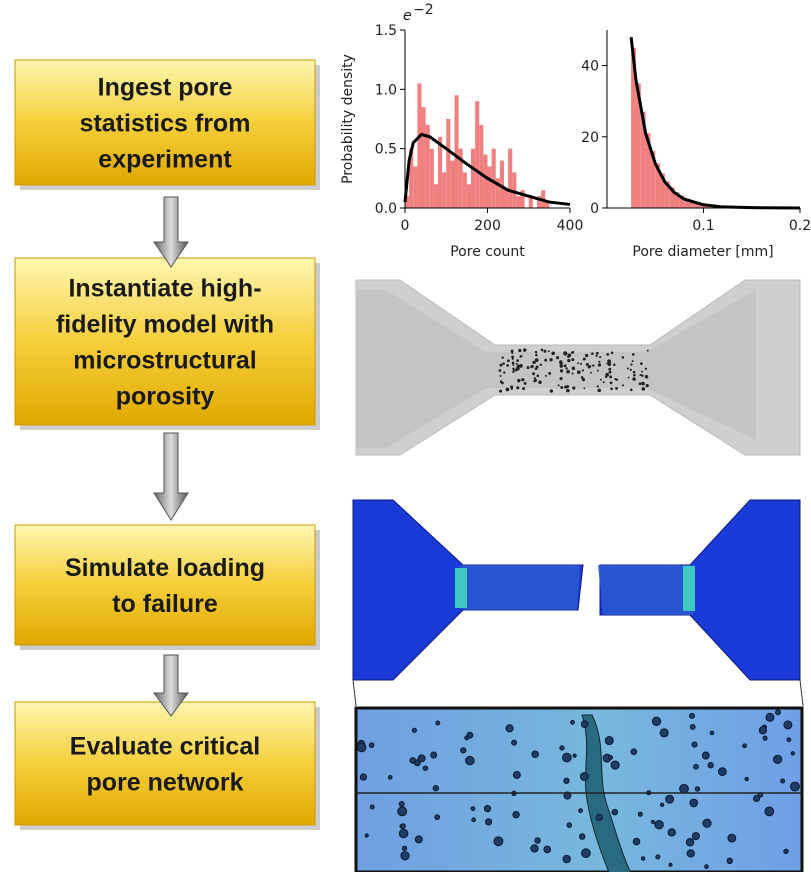 Image resolution: width=811 pixels, height=872 pixels. I want to click on y-multiplier-base: e, so click(407, 16).